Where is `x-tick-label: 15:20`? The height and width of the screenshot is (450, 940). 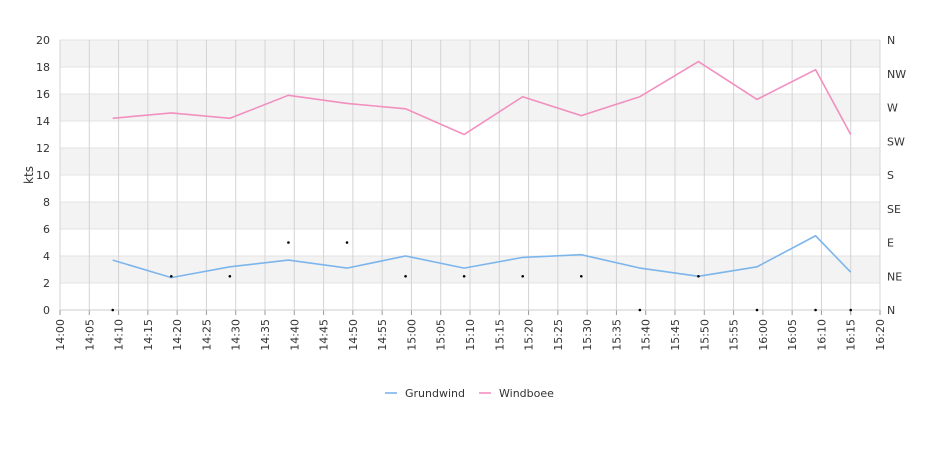
x-tick-label: 15:20 is located at coordinates (529, 335).